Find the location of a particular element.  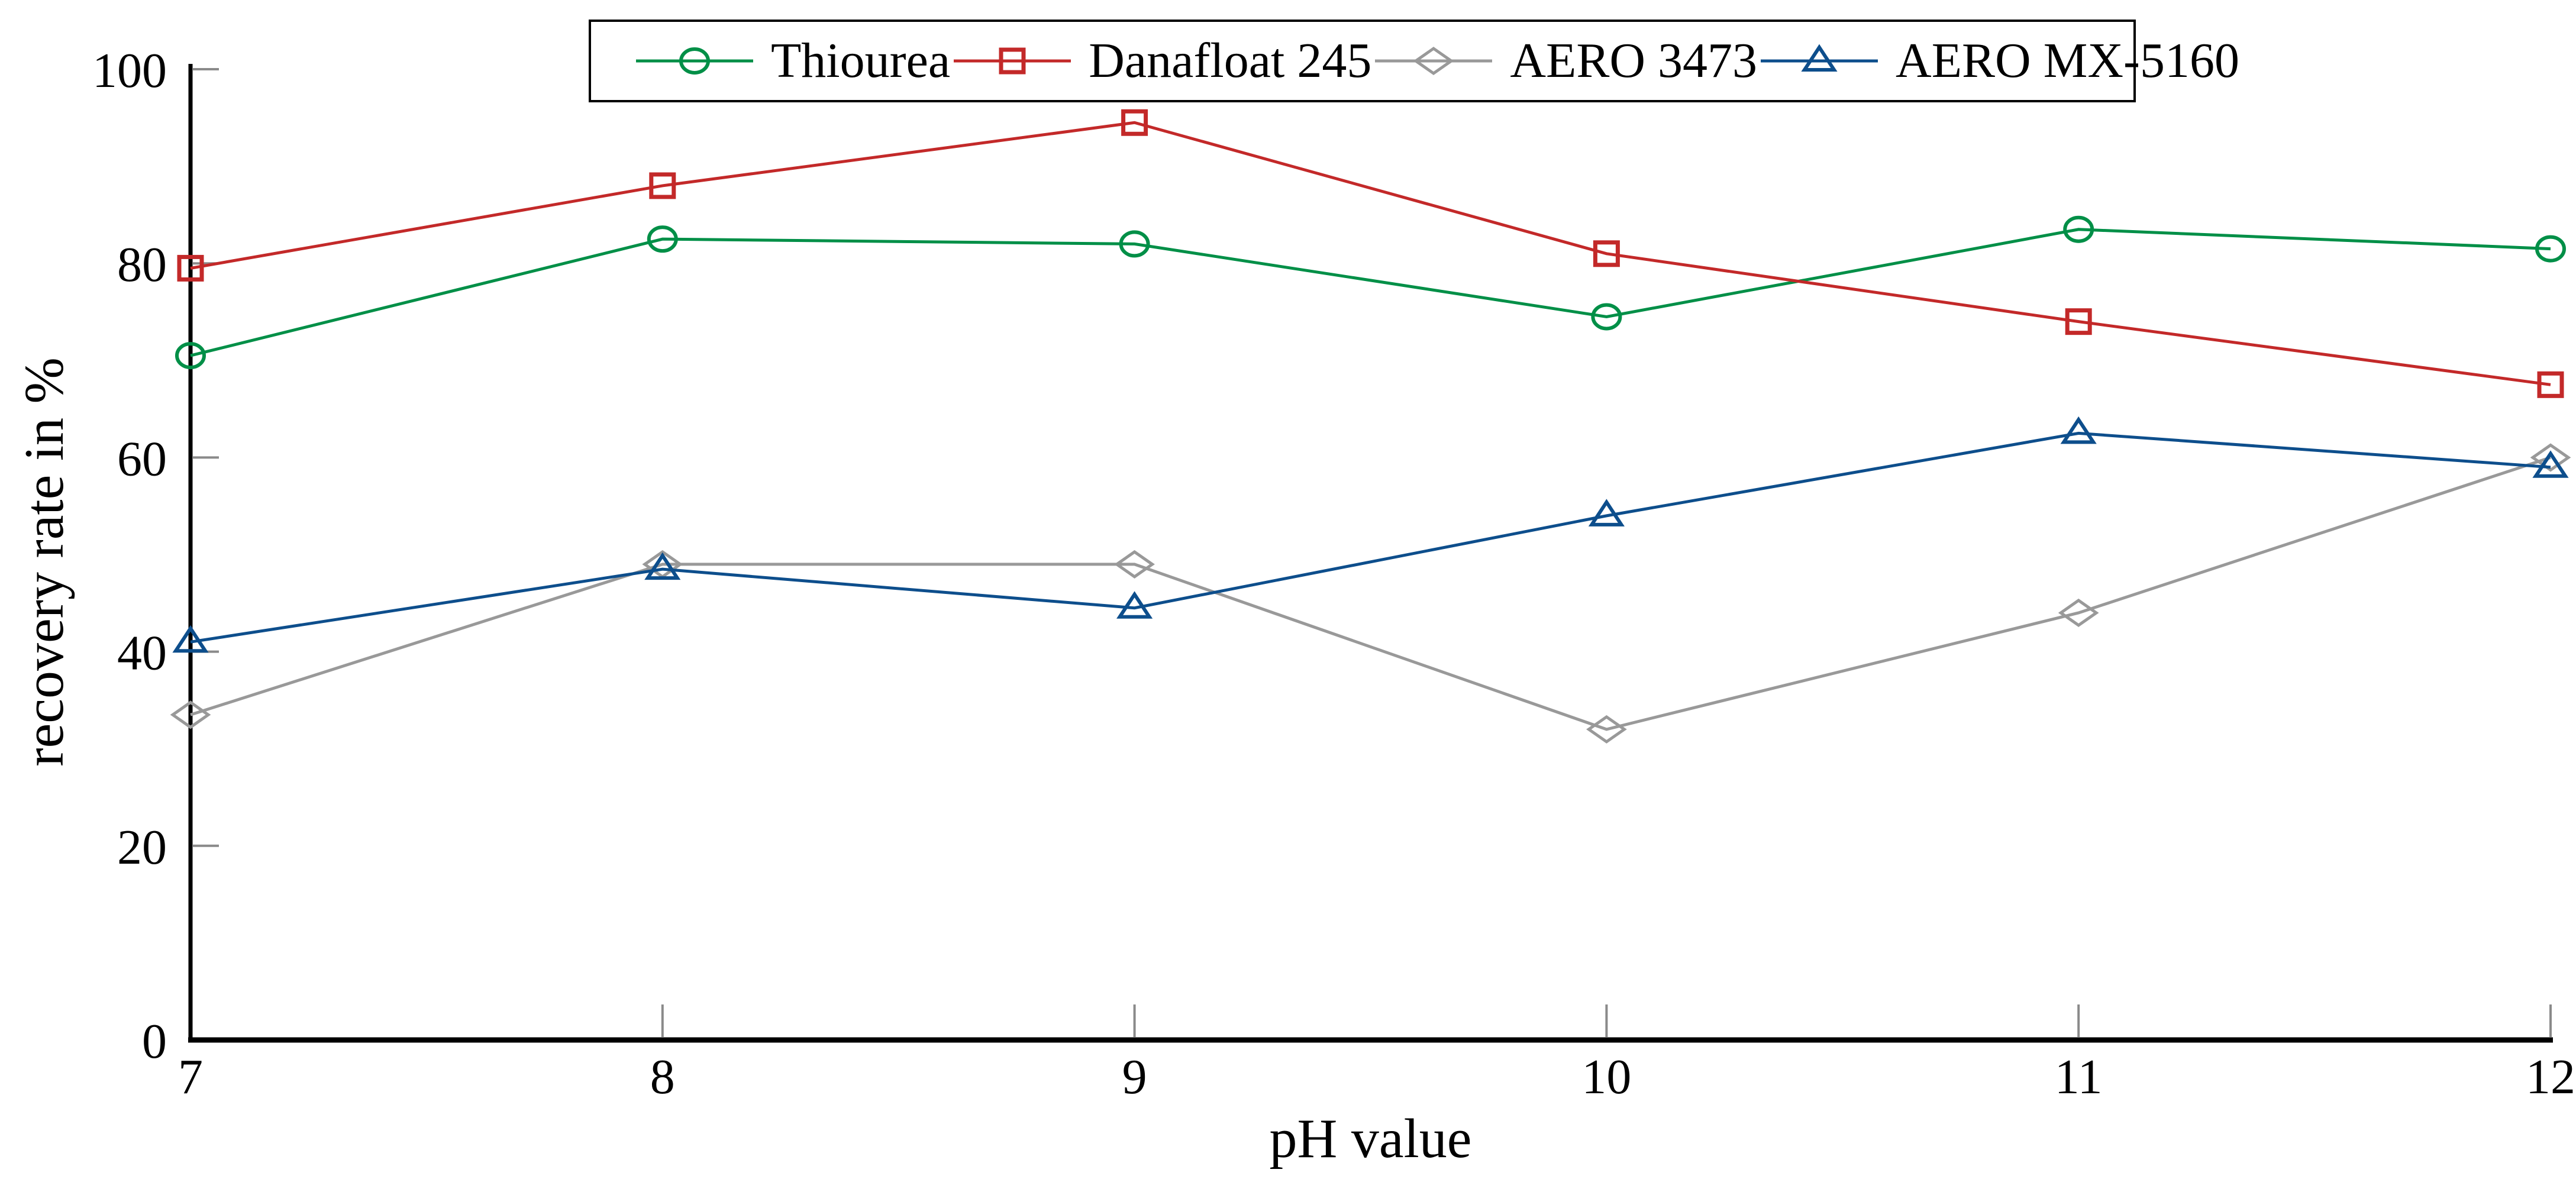

x-tick-label: 12 is located at coordinates (2550, 1076).